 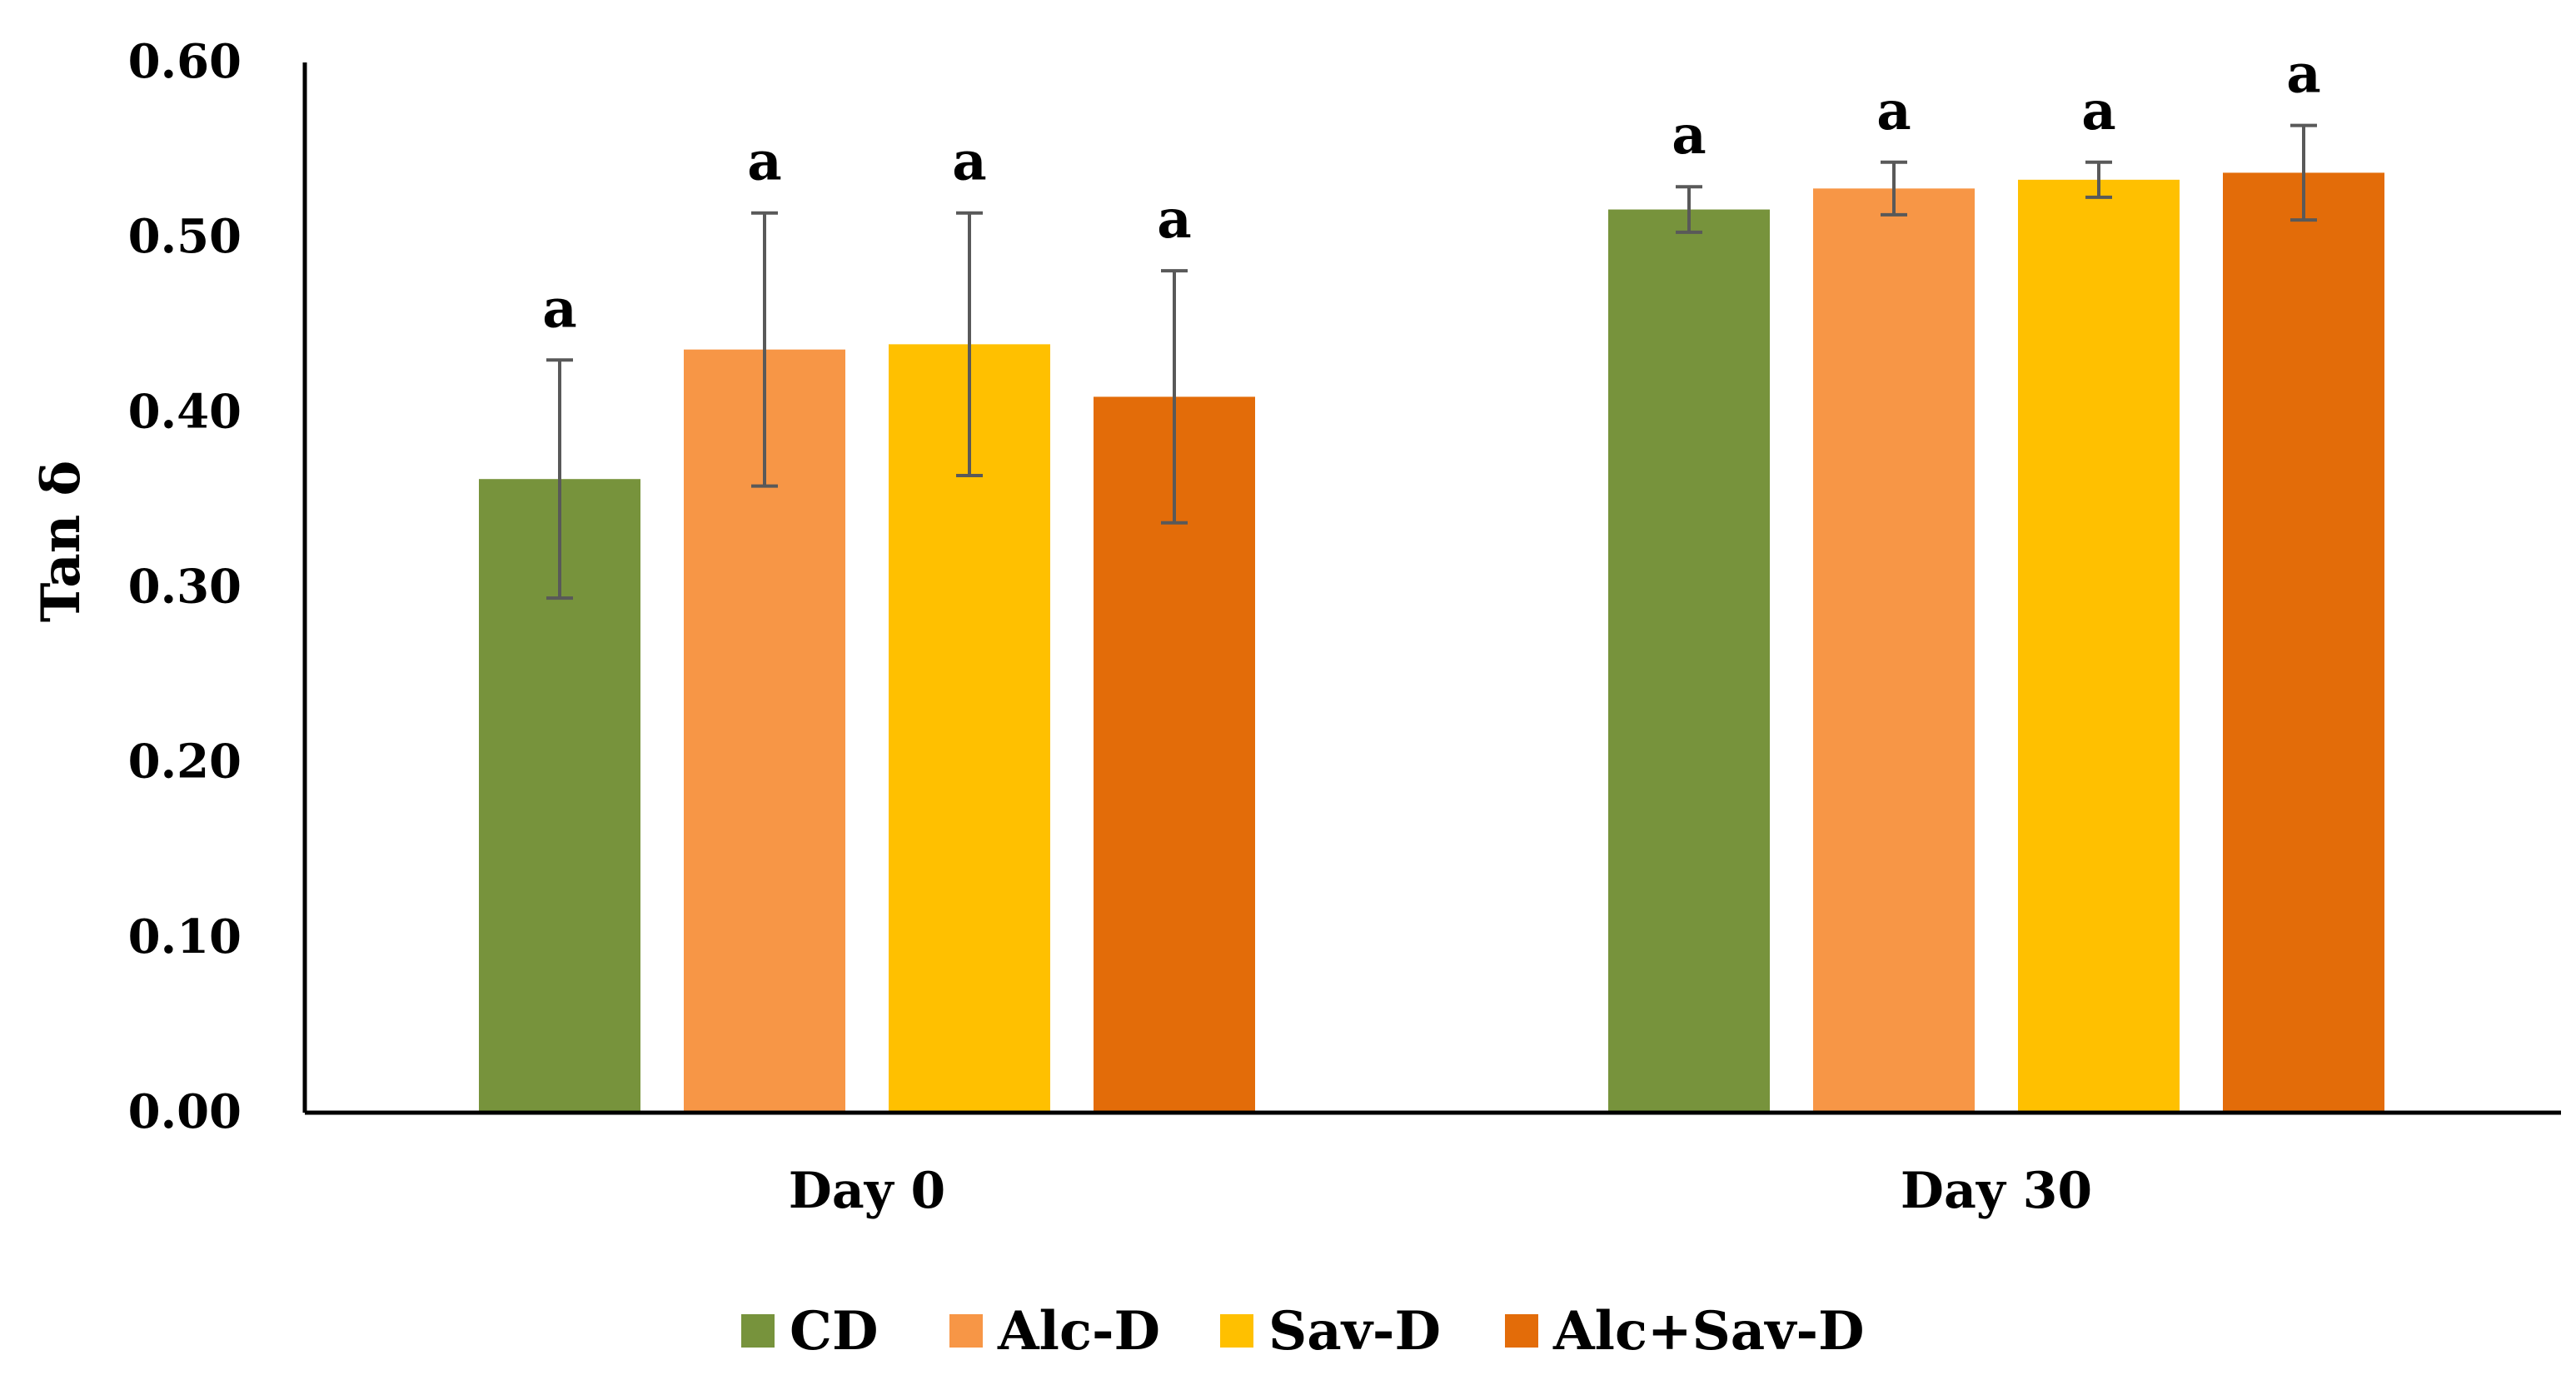 I want to click on y-tick-label-2: 0.20, so click(x=185, y=762).